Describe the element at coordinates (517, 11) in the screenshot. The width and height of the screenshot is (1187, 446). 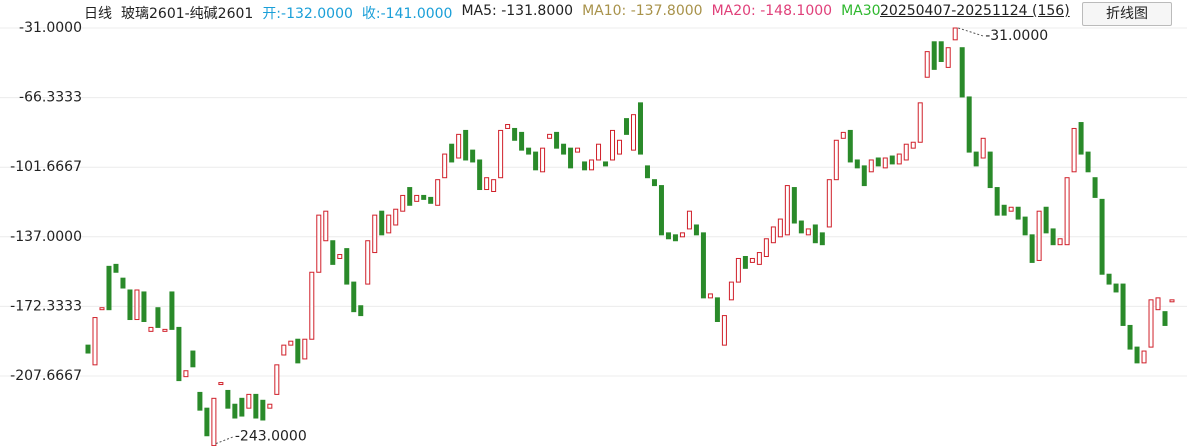
I see `header-item: MA5: -131.8000` at that location.